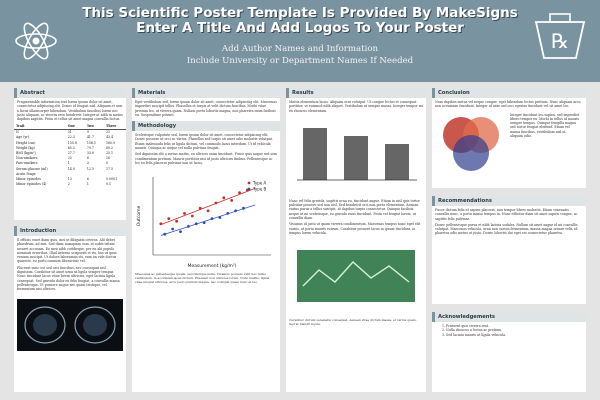 The width and height of the screenshot is (600, 400). I want to click on table-cell: Acute Stage, so click(26, 173).